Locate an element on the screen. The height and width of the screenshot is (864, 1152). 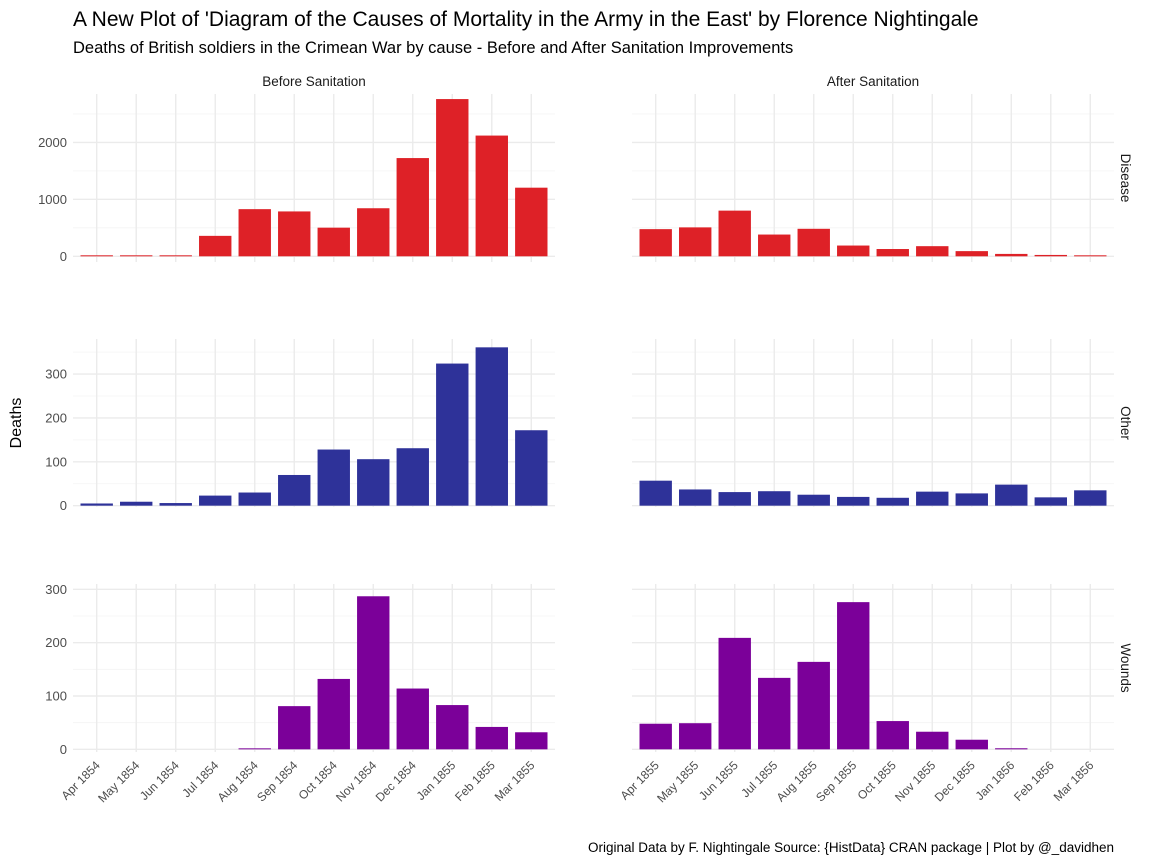
x-tick-label-mar-1855: Mar 1855 is located at coordinates (515, 781).